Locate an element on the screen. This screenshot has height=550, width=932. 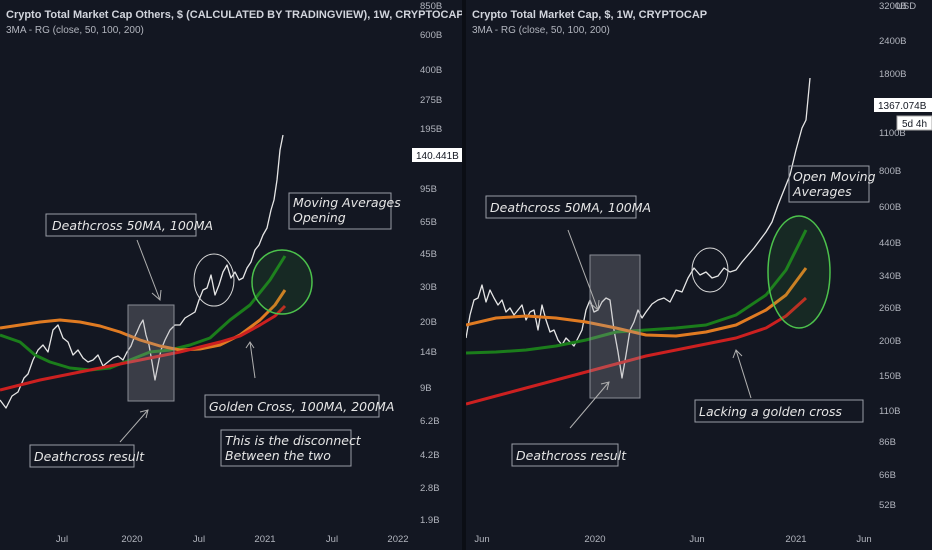
y-tick-label: 440B is located at coordinates (890, 243).